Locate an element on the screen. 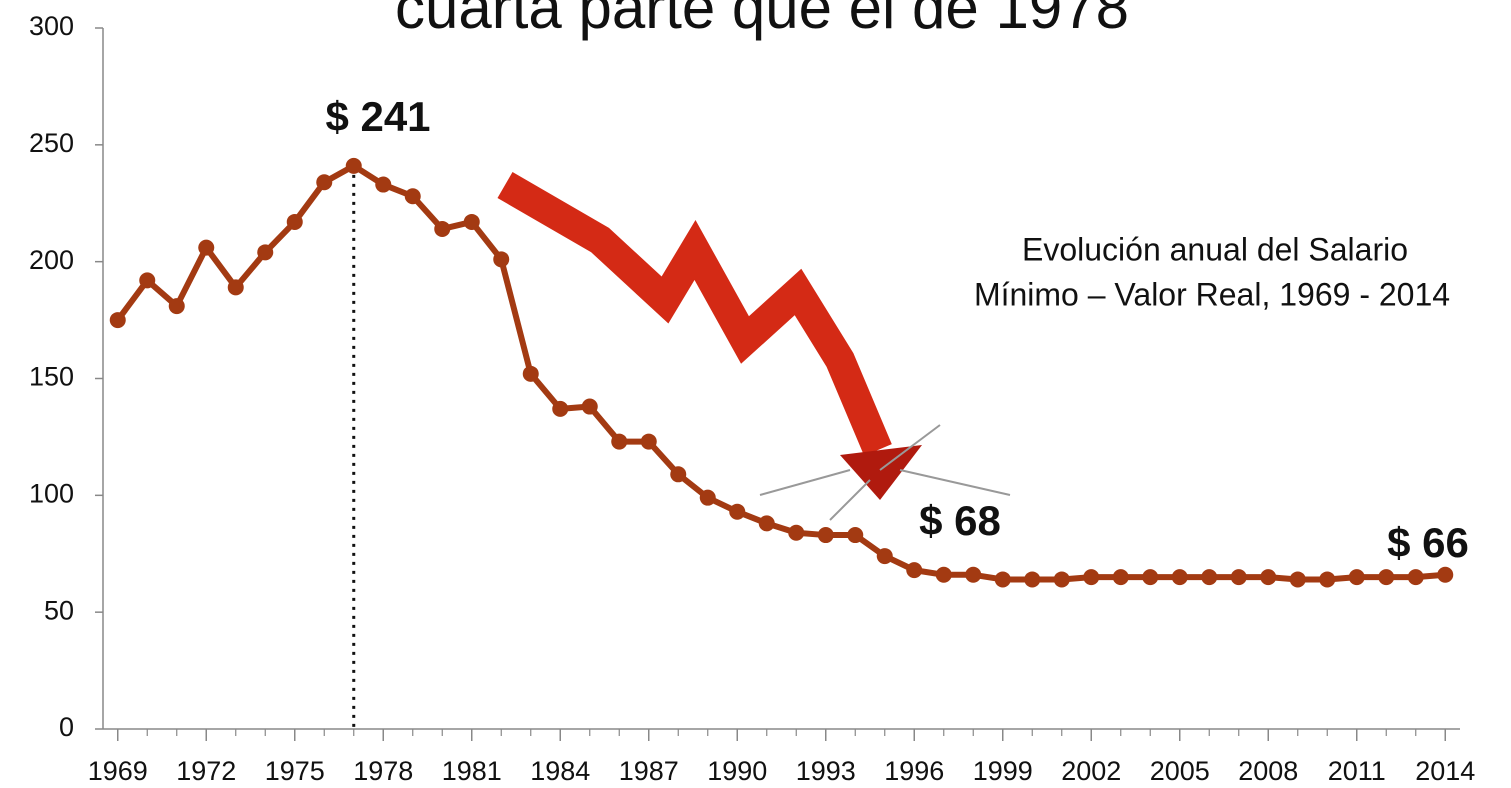  x-tick-label: 1969 is located at coordinates (118, 771).